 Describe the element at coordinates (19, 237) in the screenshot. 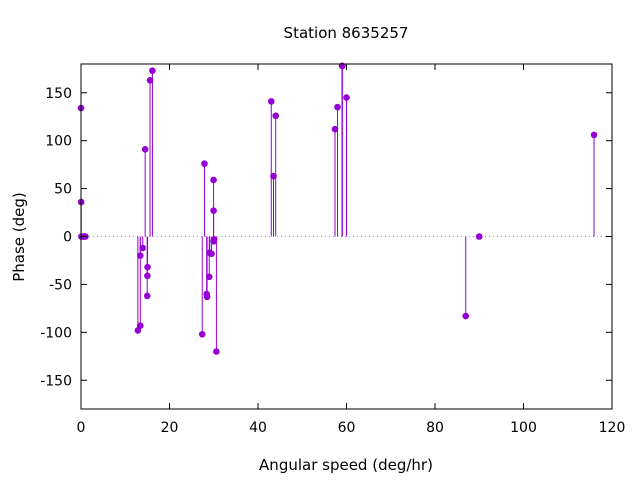

I see `y-axis-label: Phase (deg)` at that location.